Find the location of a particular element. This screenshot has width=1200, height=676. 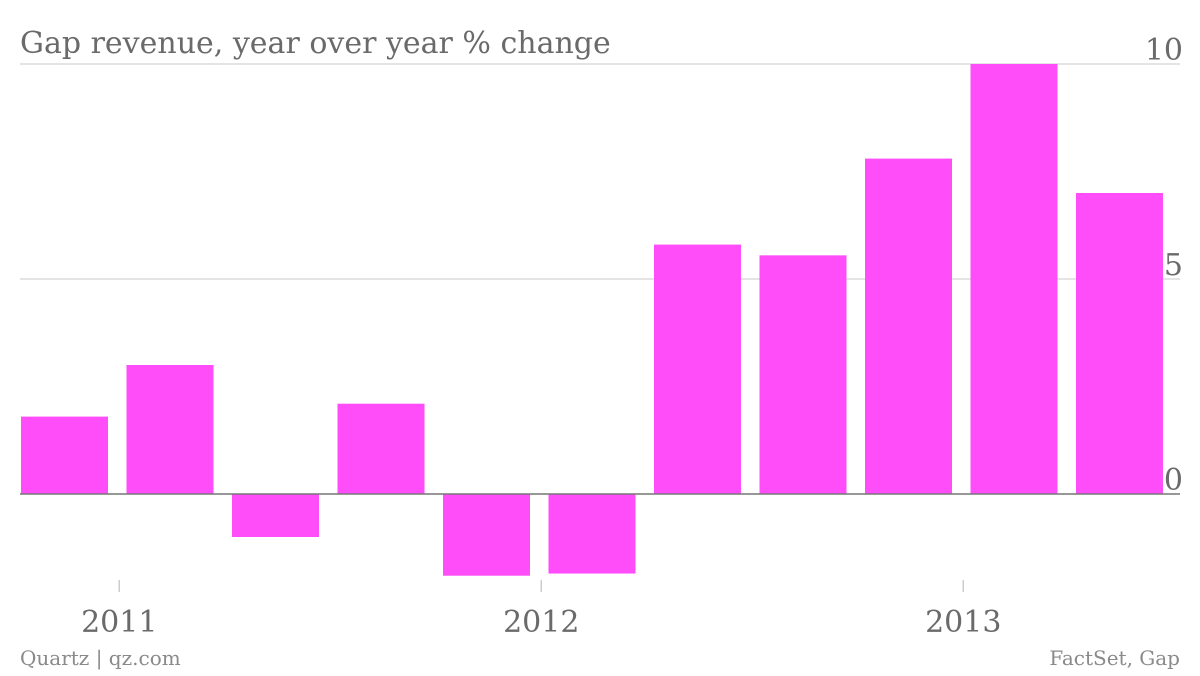

y-tick-label-10: 10 is located at coordinates (1164, 50).